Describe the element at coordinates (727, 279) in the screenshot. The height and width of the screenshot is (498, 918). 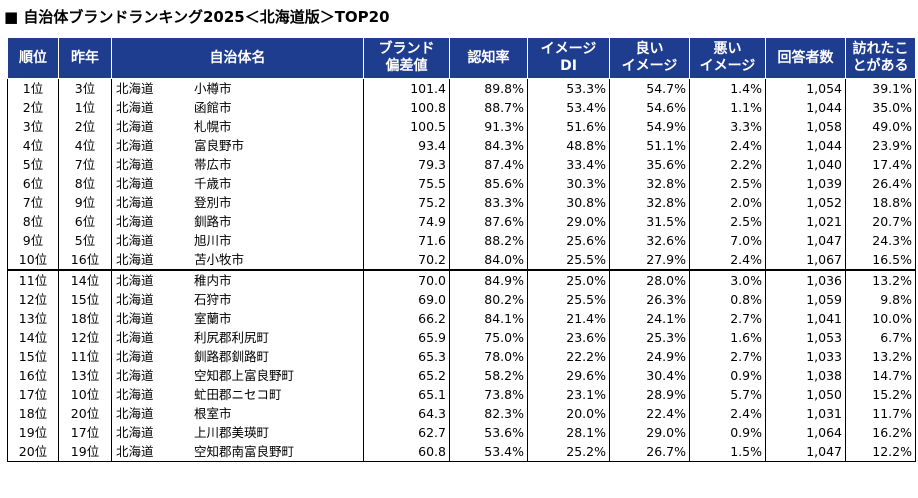
I see `bad-image-cell: 3.0%` at that location.